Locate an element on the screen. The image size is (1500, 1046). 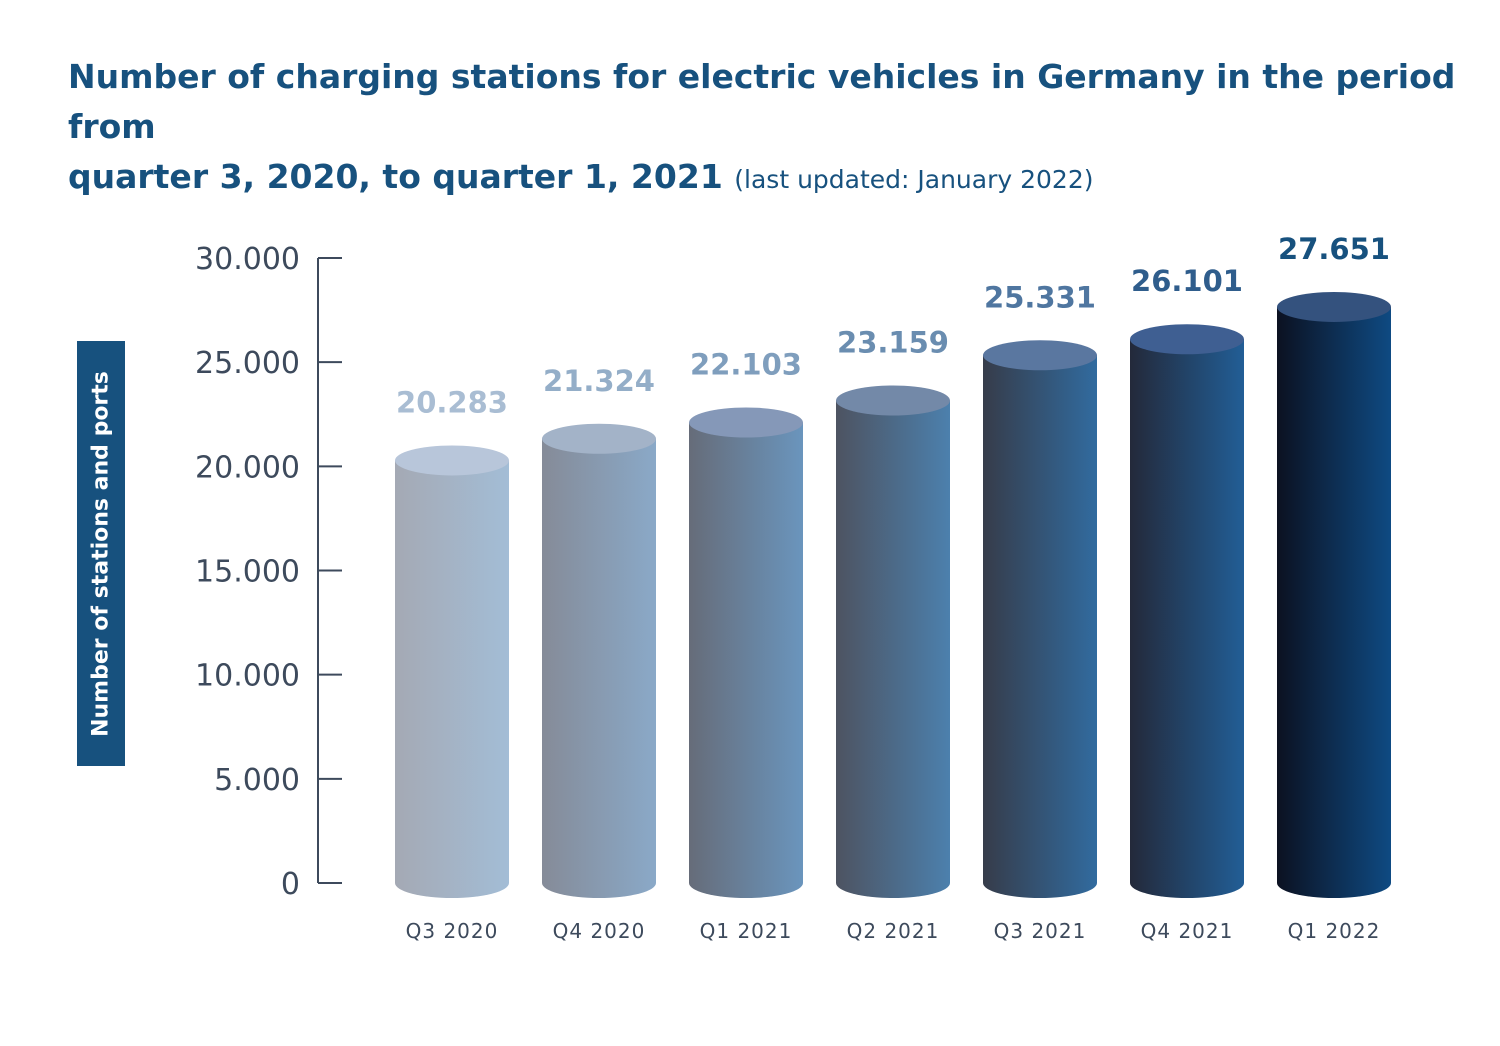
y-tick-label: 15.000 is located at coordinates (247, 572).